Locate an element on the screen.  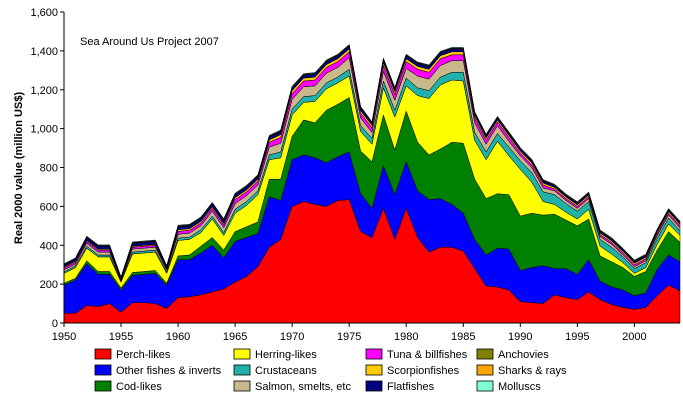
y-tick-label: 1,200 is located at coordinates (44, 91).